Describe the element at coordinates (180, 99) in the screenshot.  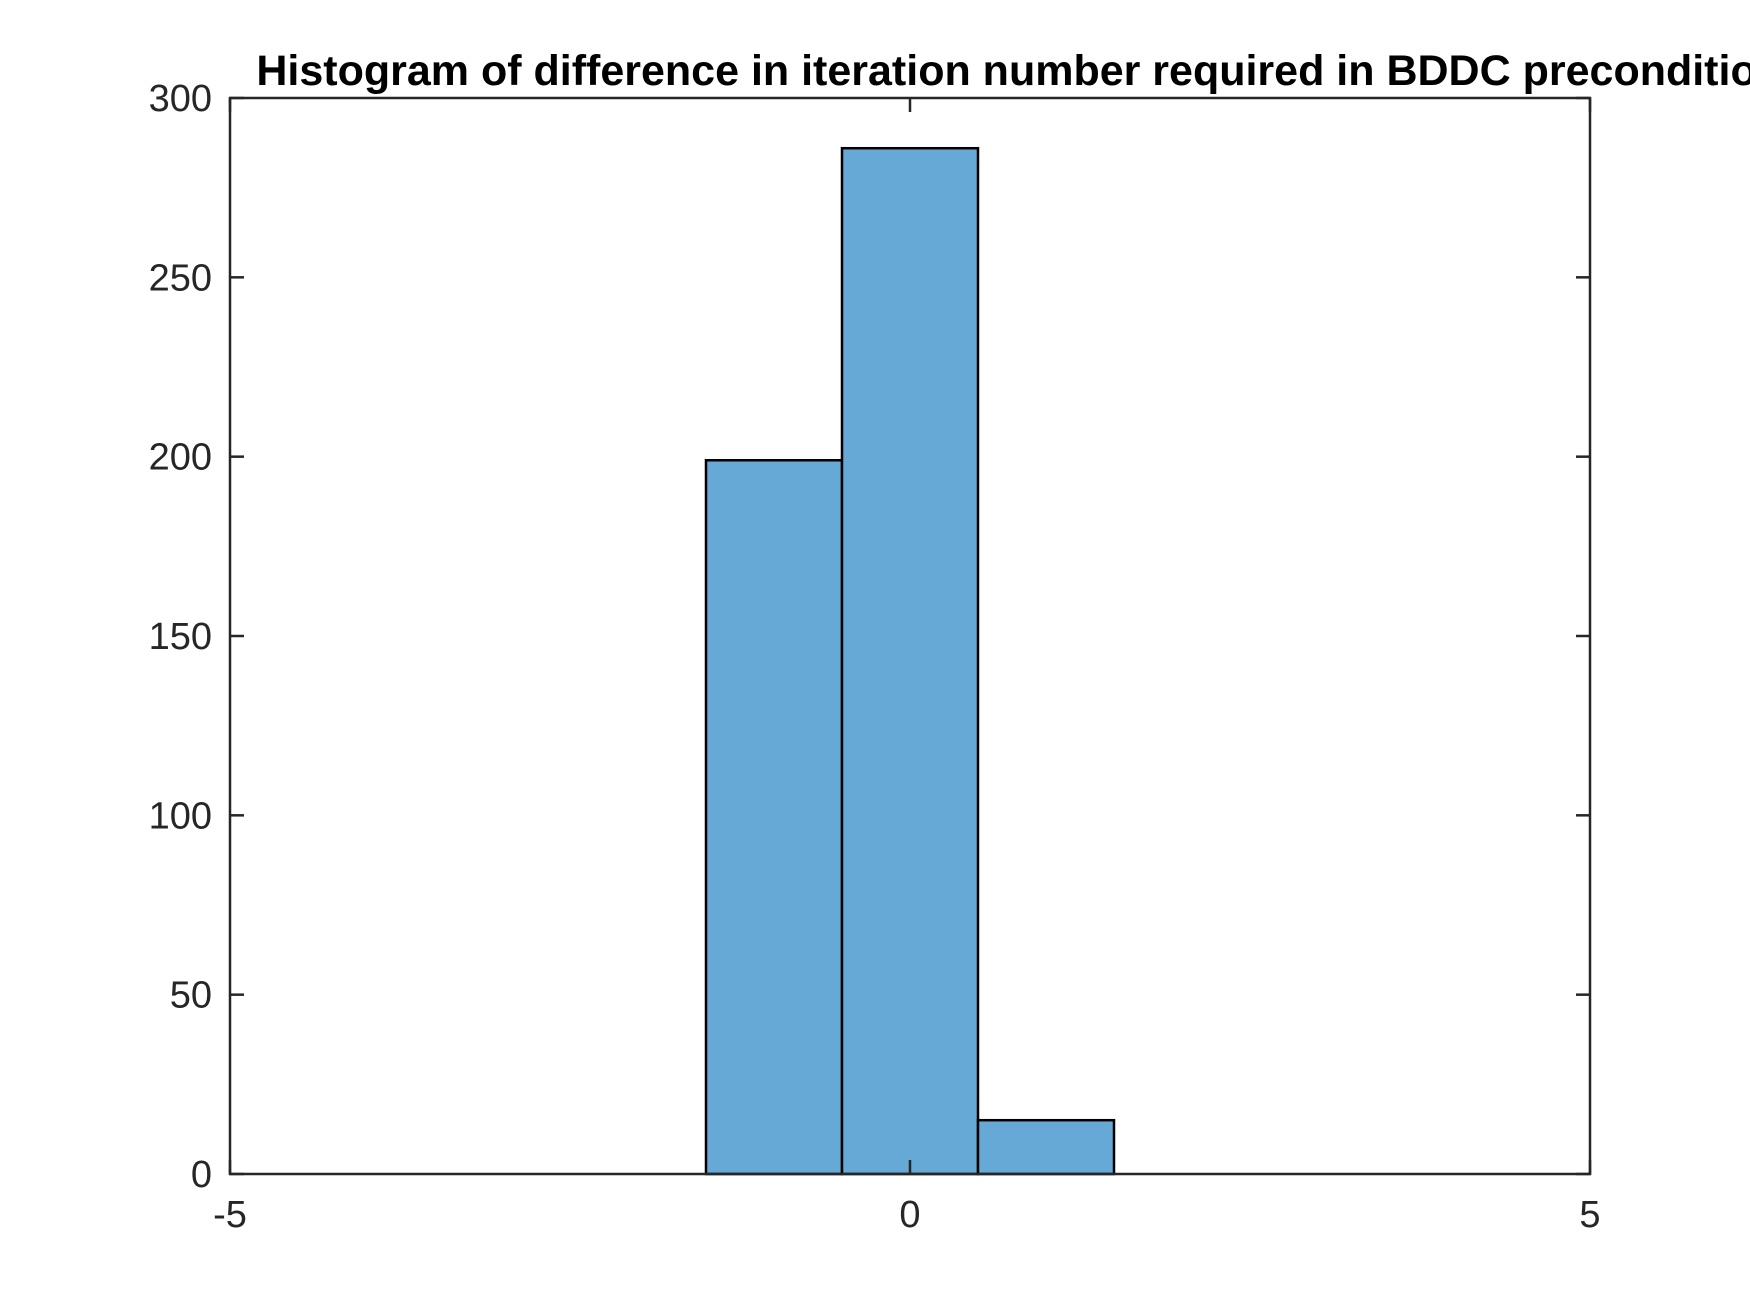
I see `y-tick-label: 300` at that location.